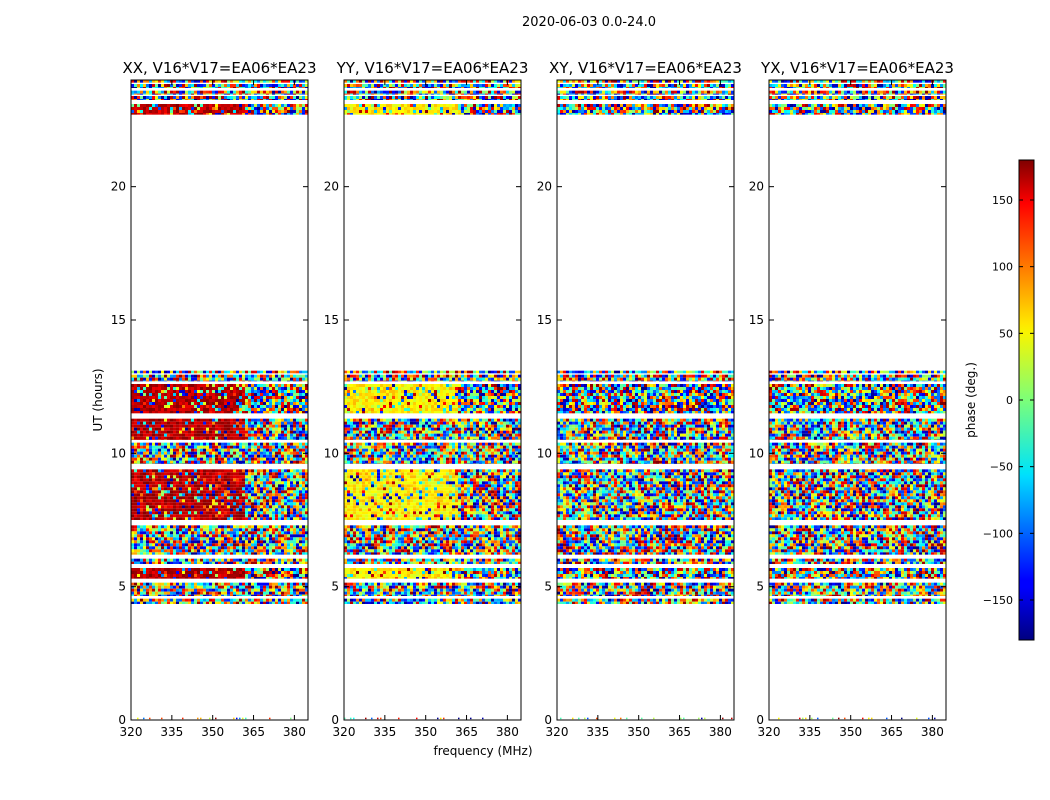  Describe the element at coordinates (1002, 200) in the screenshot. I see `colorbar-tick-label: 150` at that location.